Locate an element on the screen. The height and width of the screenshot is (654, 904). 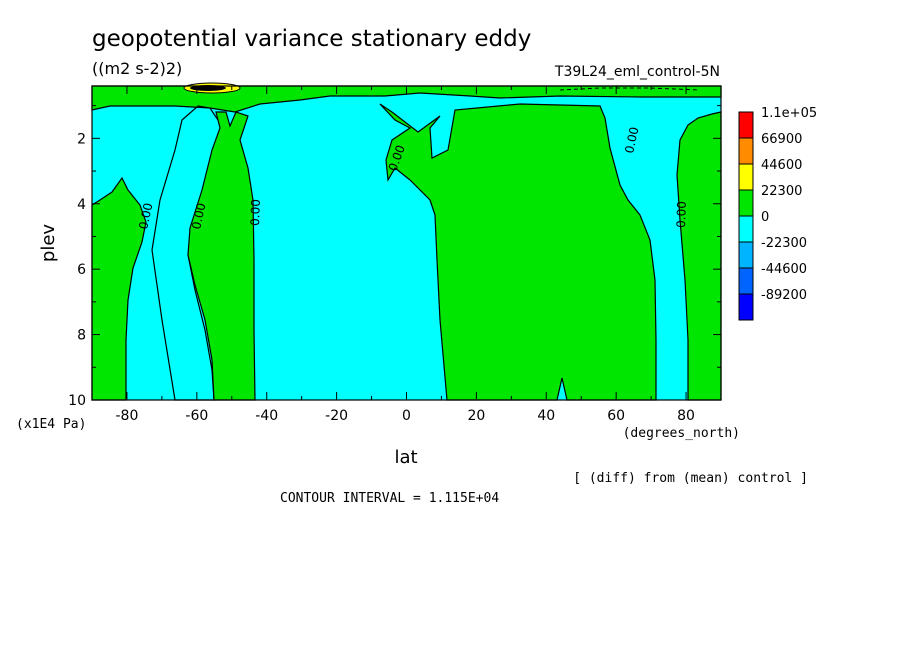
colorbar-level-label: -22300 is located at coordinates (784, 243).